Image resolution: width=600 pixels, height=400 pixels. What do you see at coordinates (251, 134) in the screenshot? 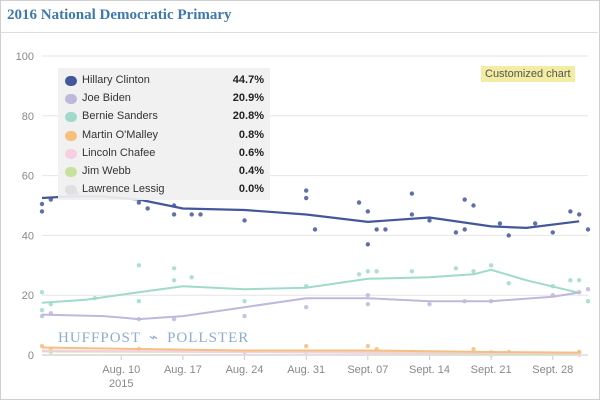
I see `legend-value: 0.8%` at bounding box center [251, 134].